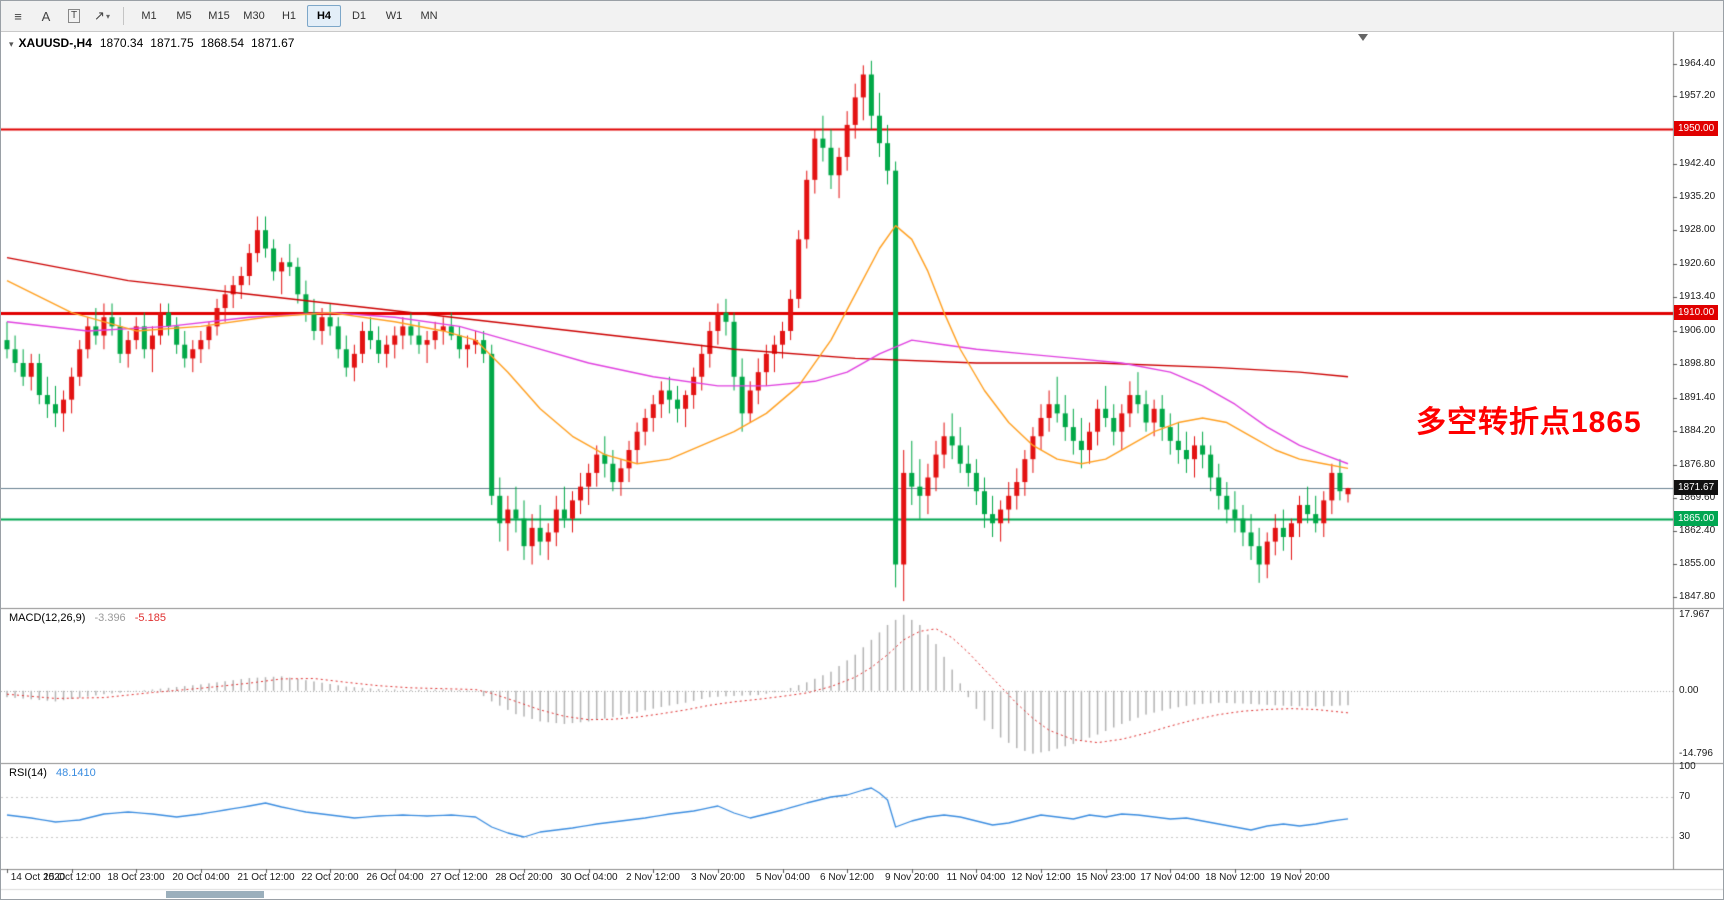 The width and height of the screenshot is (1724, 900). Describe the element at coordinates (219, 16) in the screenshot. I see `timeframe-button-m15: M15` at that location.